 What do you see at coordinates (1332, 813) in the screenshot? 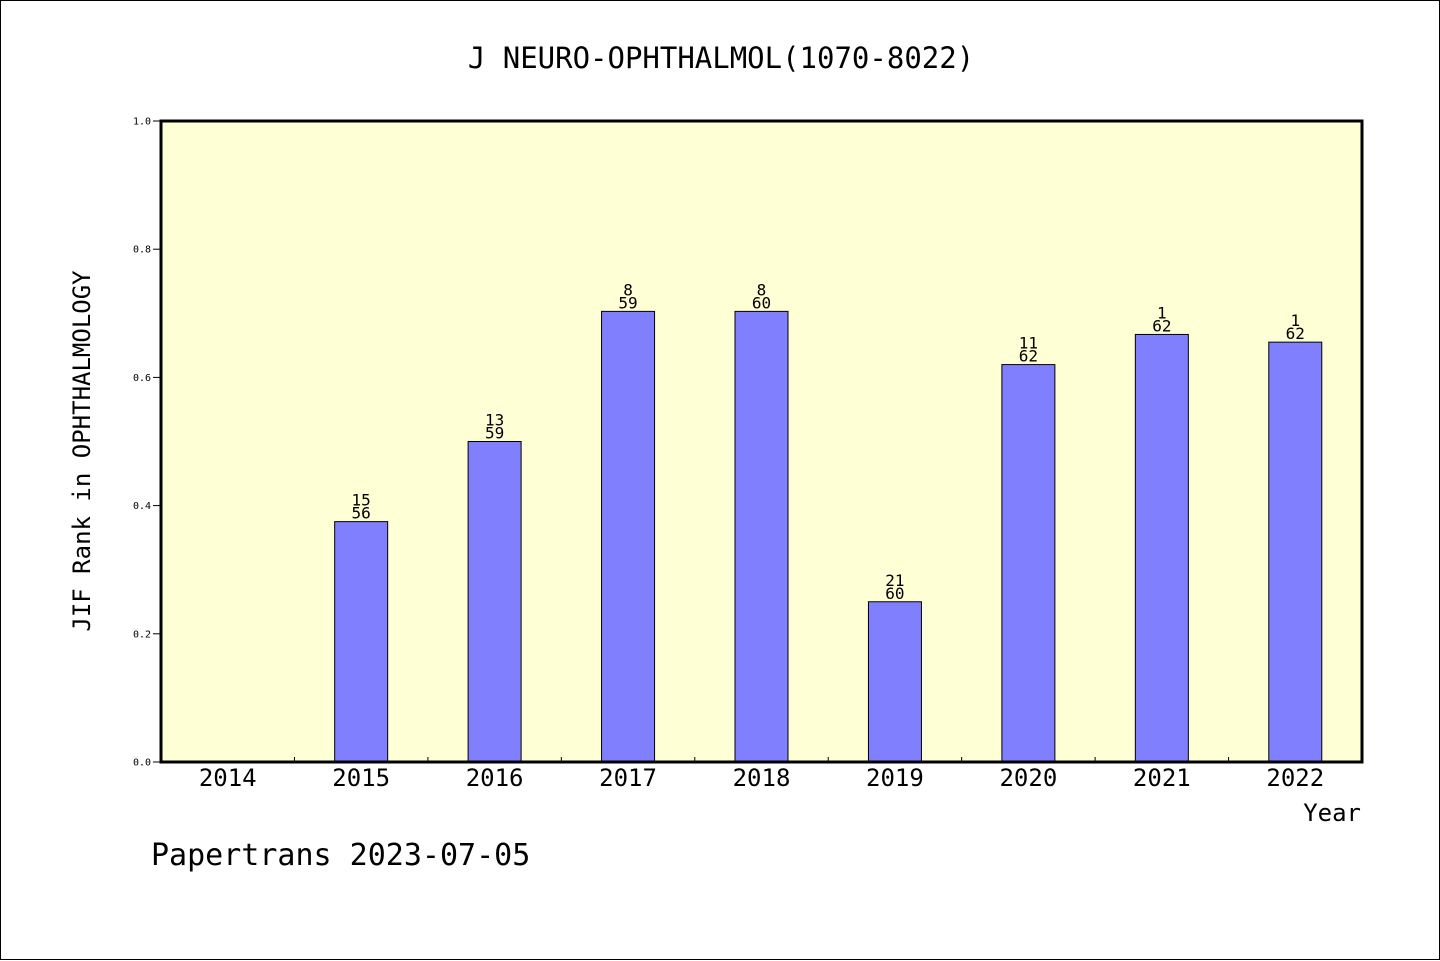
I see `x-axis-label: Year` at bounding box center [1332, 813].